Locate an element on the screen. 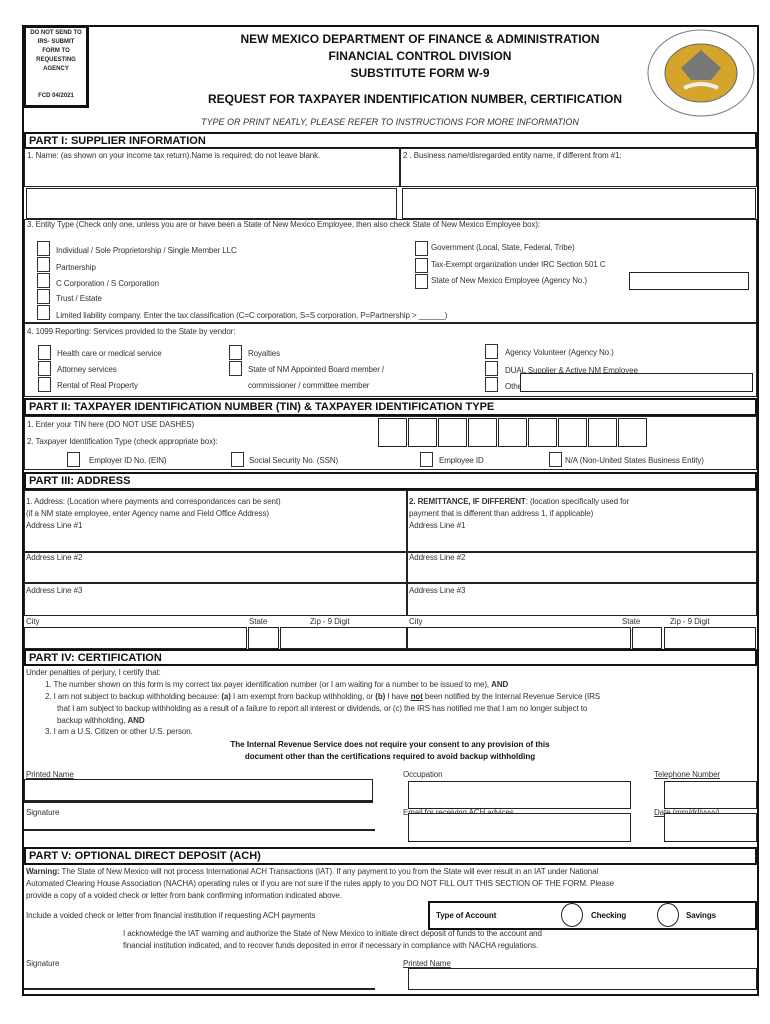  warning-label: Warning: is located at coordinates (43, 871).